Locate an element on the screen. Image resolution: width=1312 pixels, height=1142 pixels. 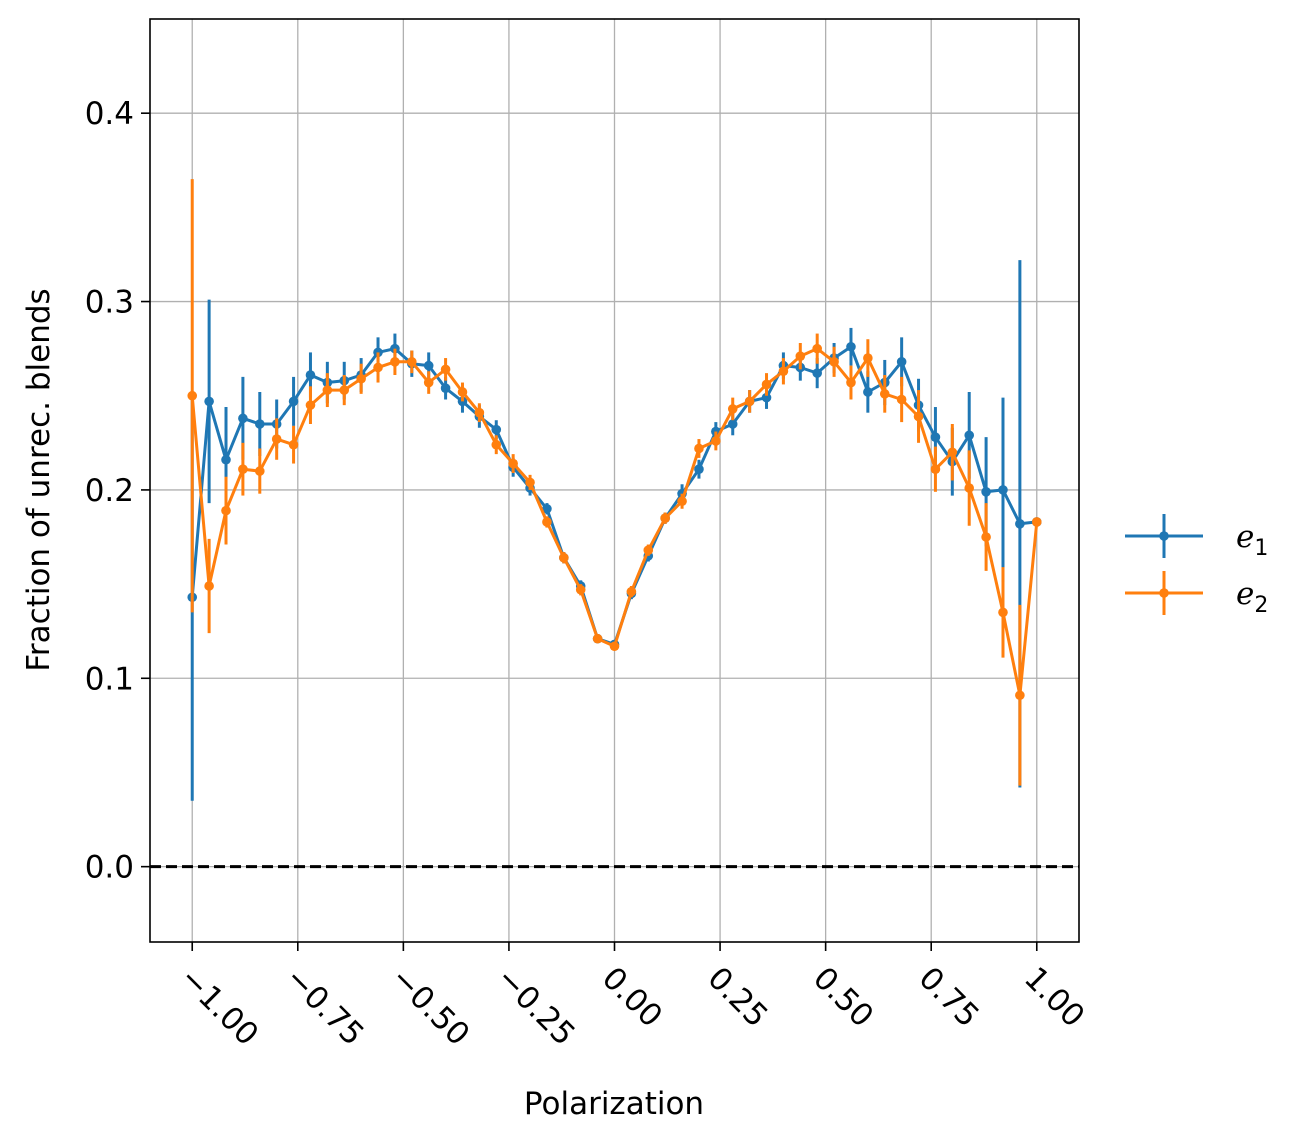
legend-label: e2 is located at coordinates (1252, 597).